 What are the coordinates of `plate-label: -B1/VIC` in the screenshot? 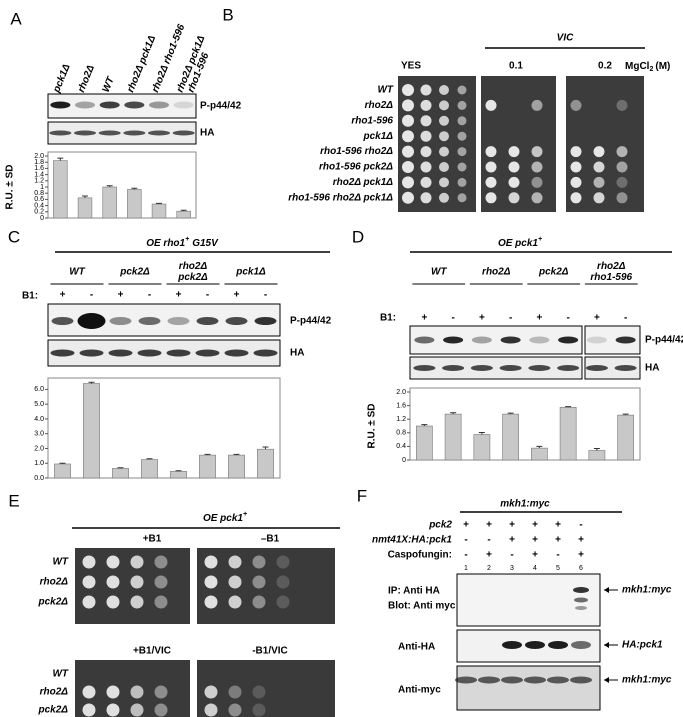 It's located at (270, 651).